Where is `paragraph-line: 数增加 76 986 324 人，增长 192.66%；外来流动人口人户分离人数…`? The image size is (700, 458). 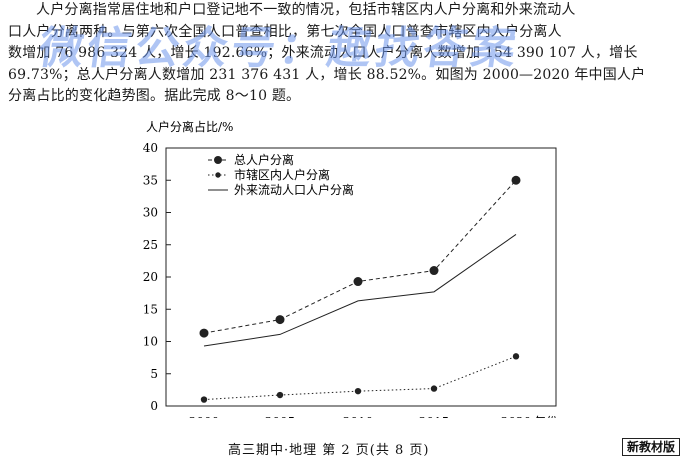 paragraph-line: 数增加 76 986 324 人，增长 192.66%；外来流动人口人户分离人数… is located at coordinates (323, 53).